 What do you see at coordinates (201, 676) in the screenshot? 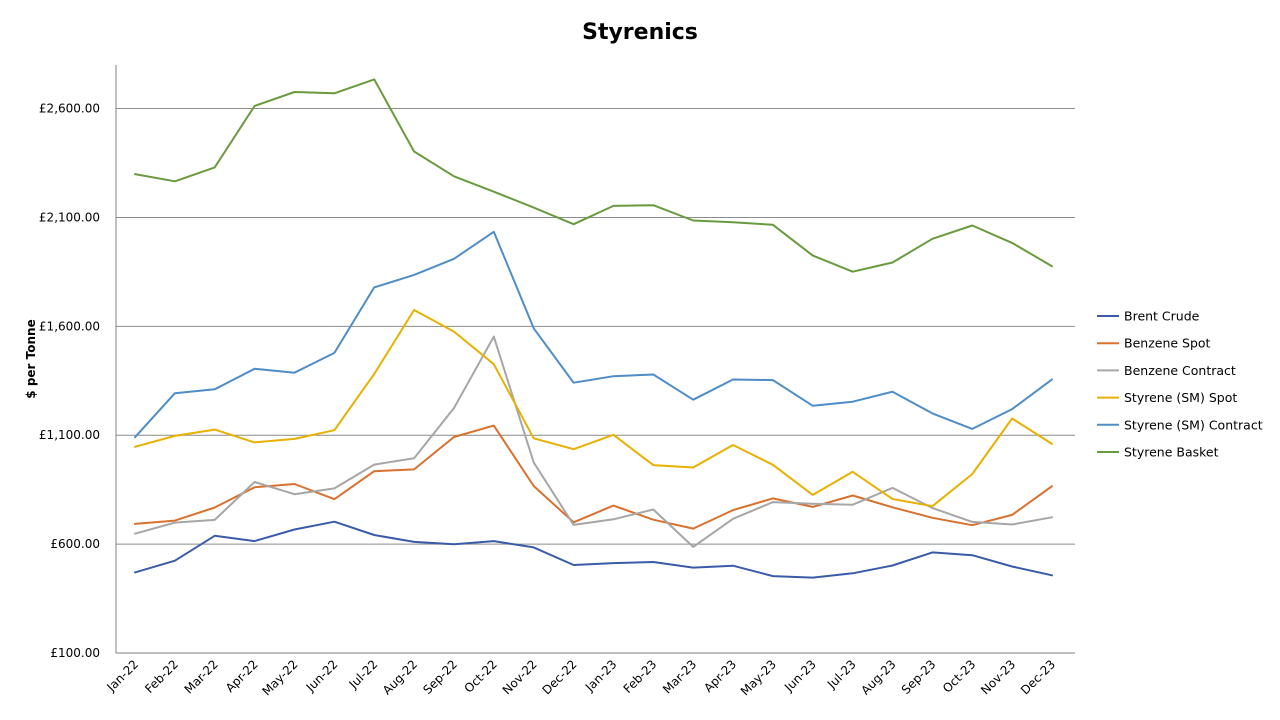
I see `x-tick-label: Mar-22` at bounding box center [201, 676].